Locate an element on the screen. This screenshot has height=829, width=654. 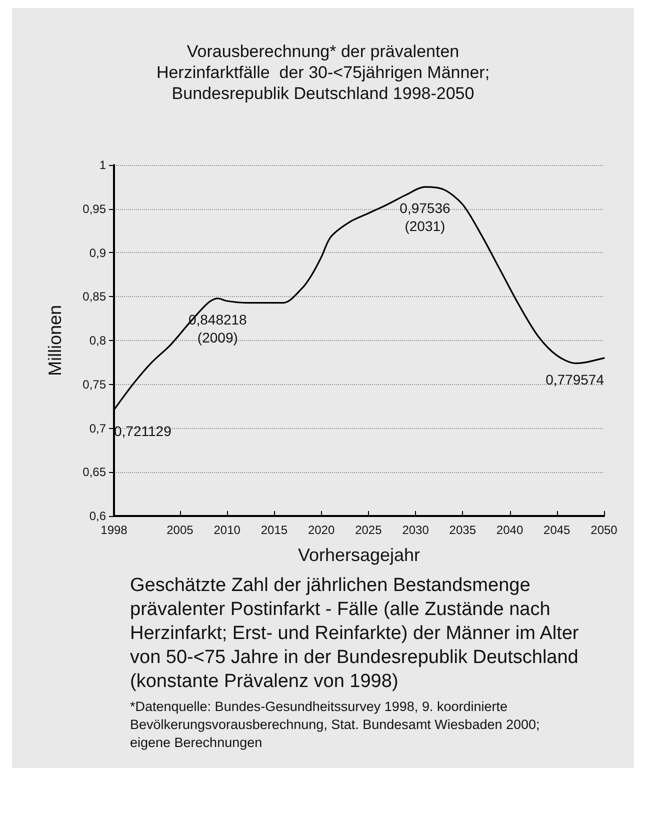
x-tick-label: 2025 is located at coordinates (368, 530).